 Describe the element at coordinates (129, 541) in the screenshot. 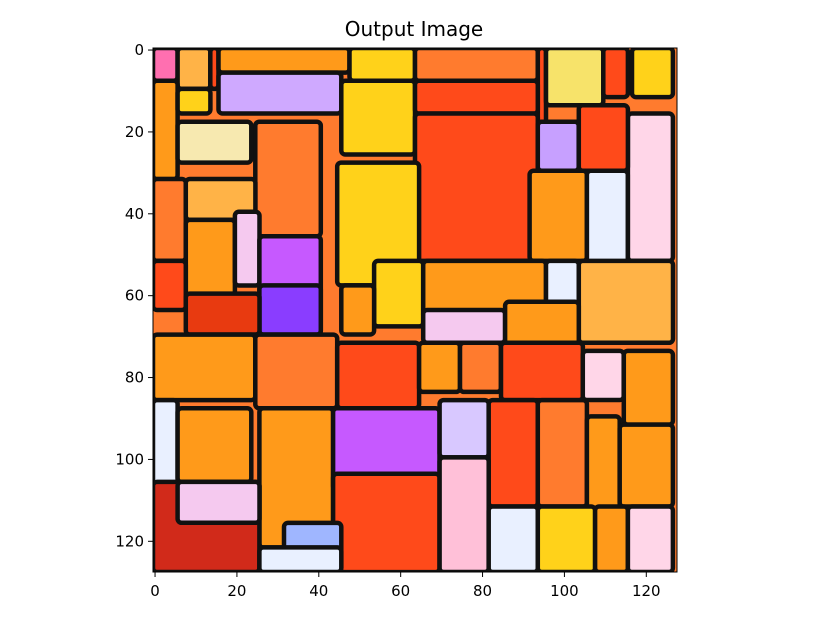

I see `y-tick-label: 120` at that location.